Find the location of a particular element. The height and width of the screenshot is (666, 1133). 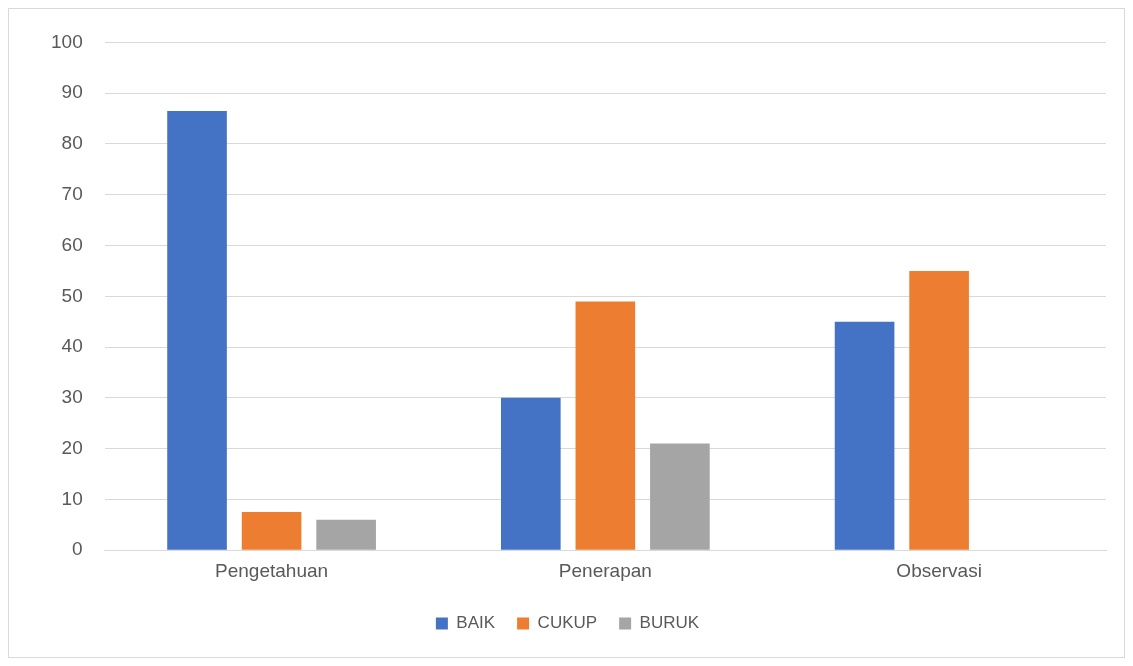

legend-label: BURUK is located at coordinates (669, 623).